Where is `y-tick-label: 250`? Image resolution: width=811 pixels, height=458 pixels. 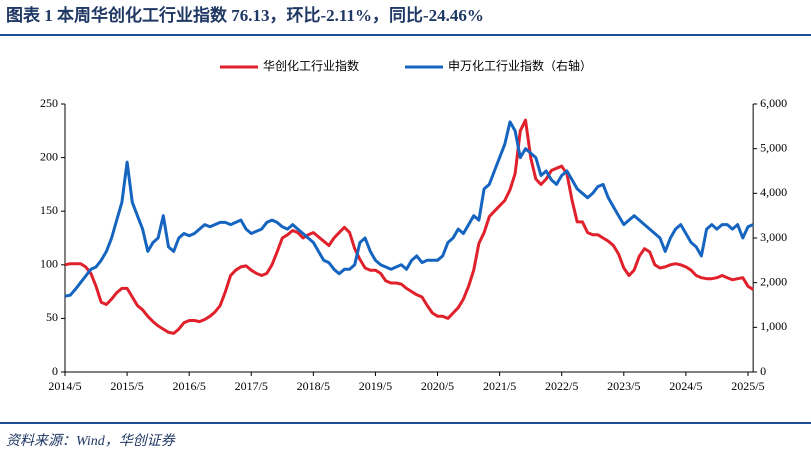 y-tick-label: 250 is located at coordinates (49, 103).